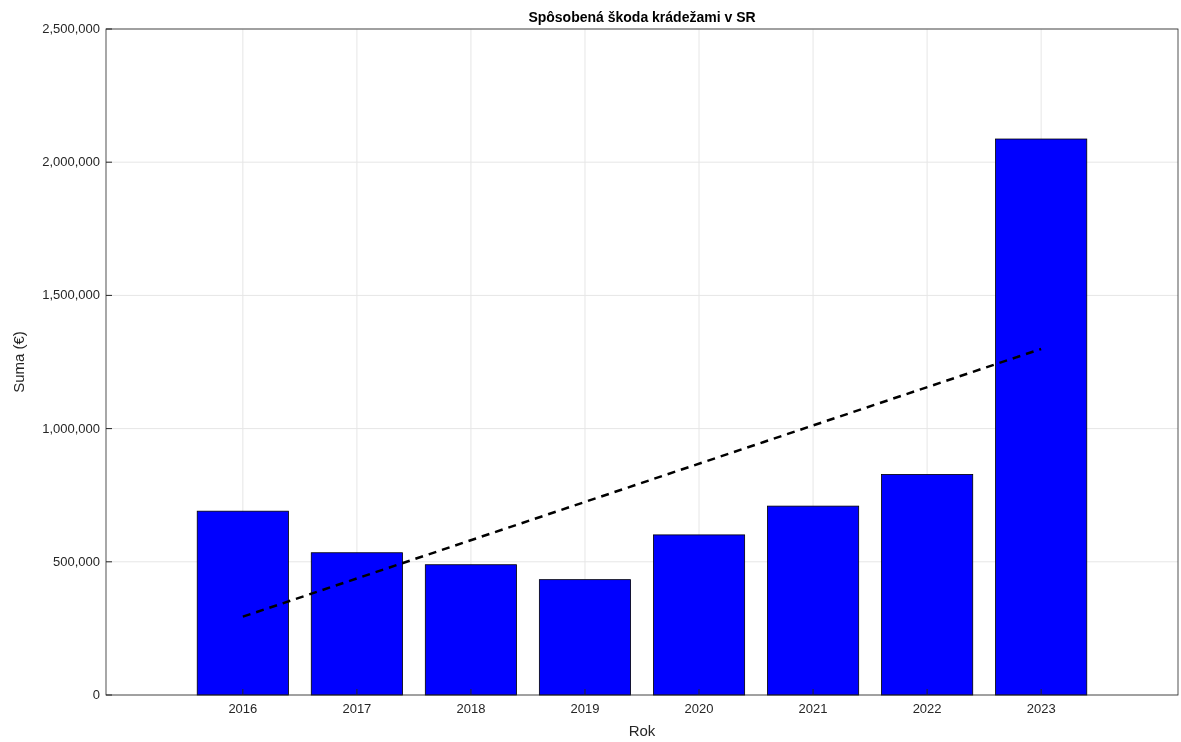  Describe the element at coordinates (243, 708) in the screenshot. I see `x-tick-label: 2016` at that location.